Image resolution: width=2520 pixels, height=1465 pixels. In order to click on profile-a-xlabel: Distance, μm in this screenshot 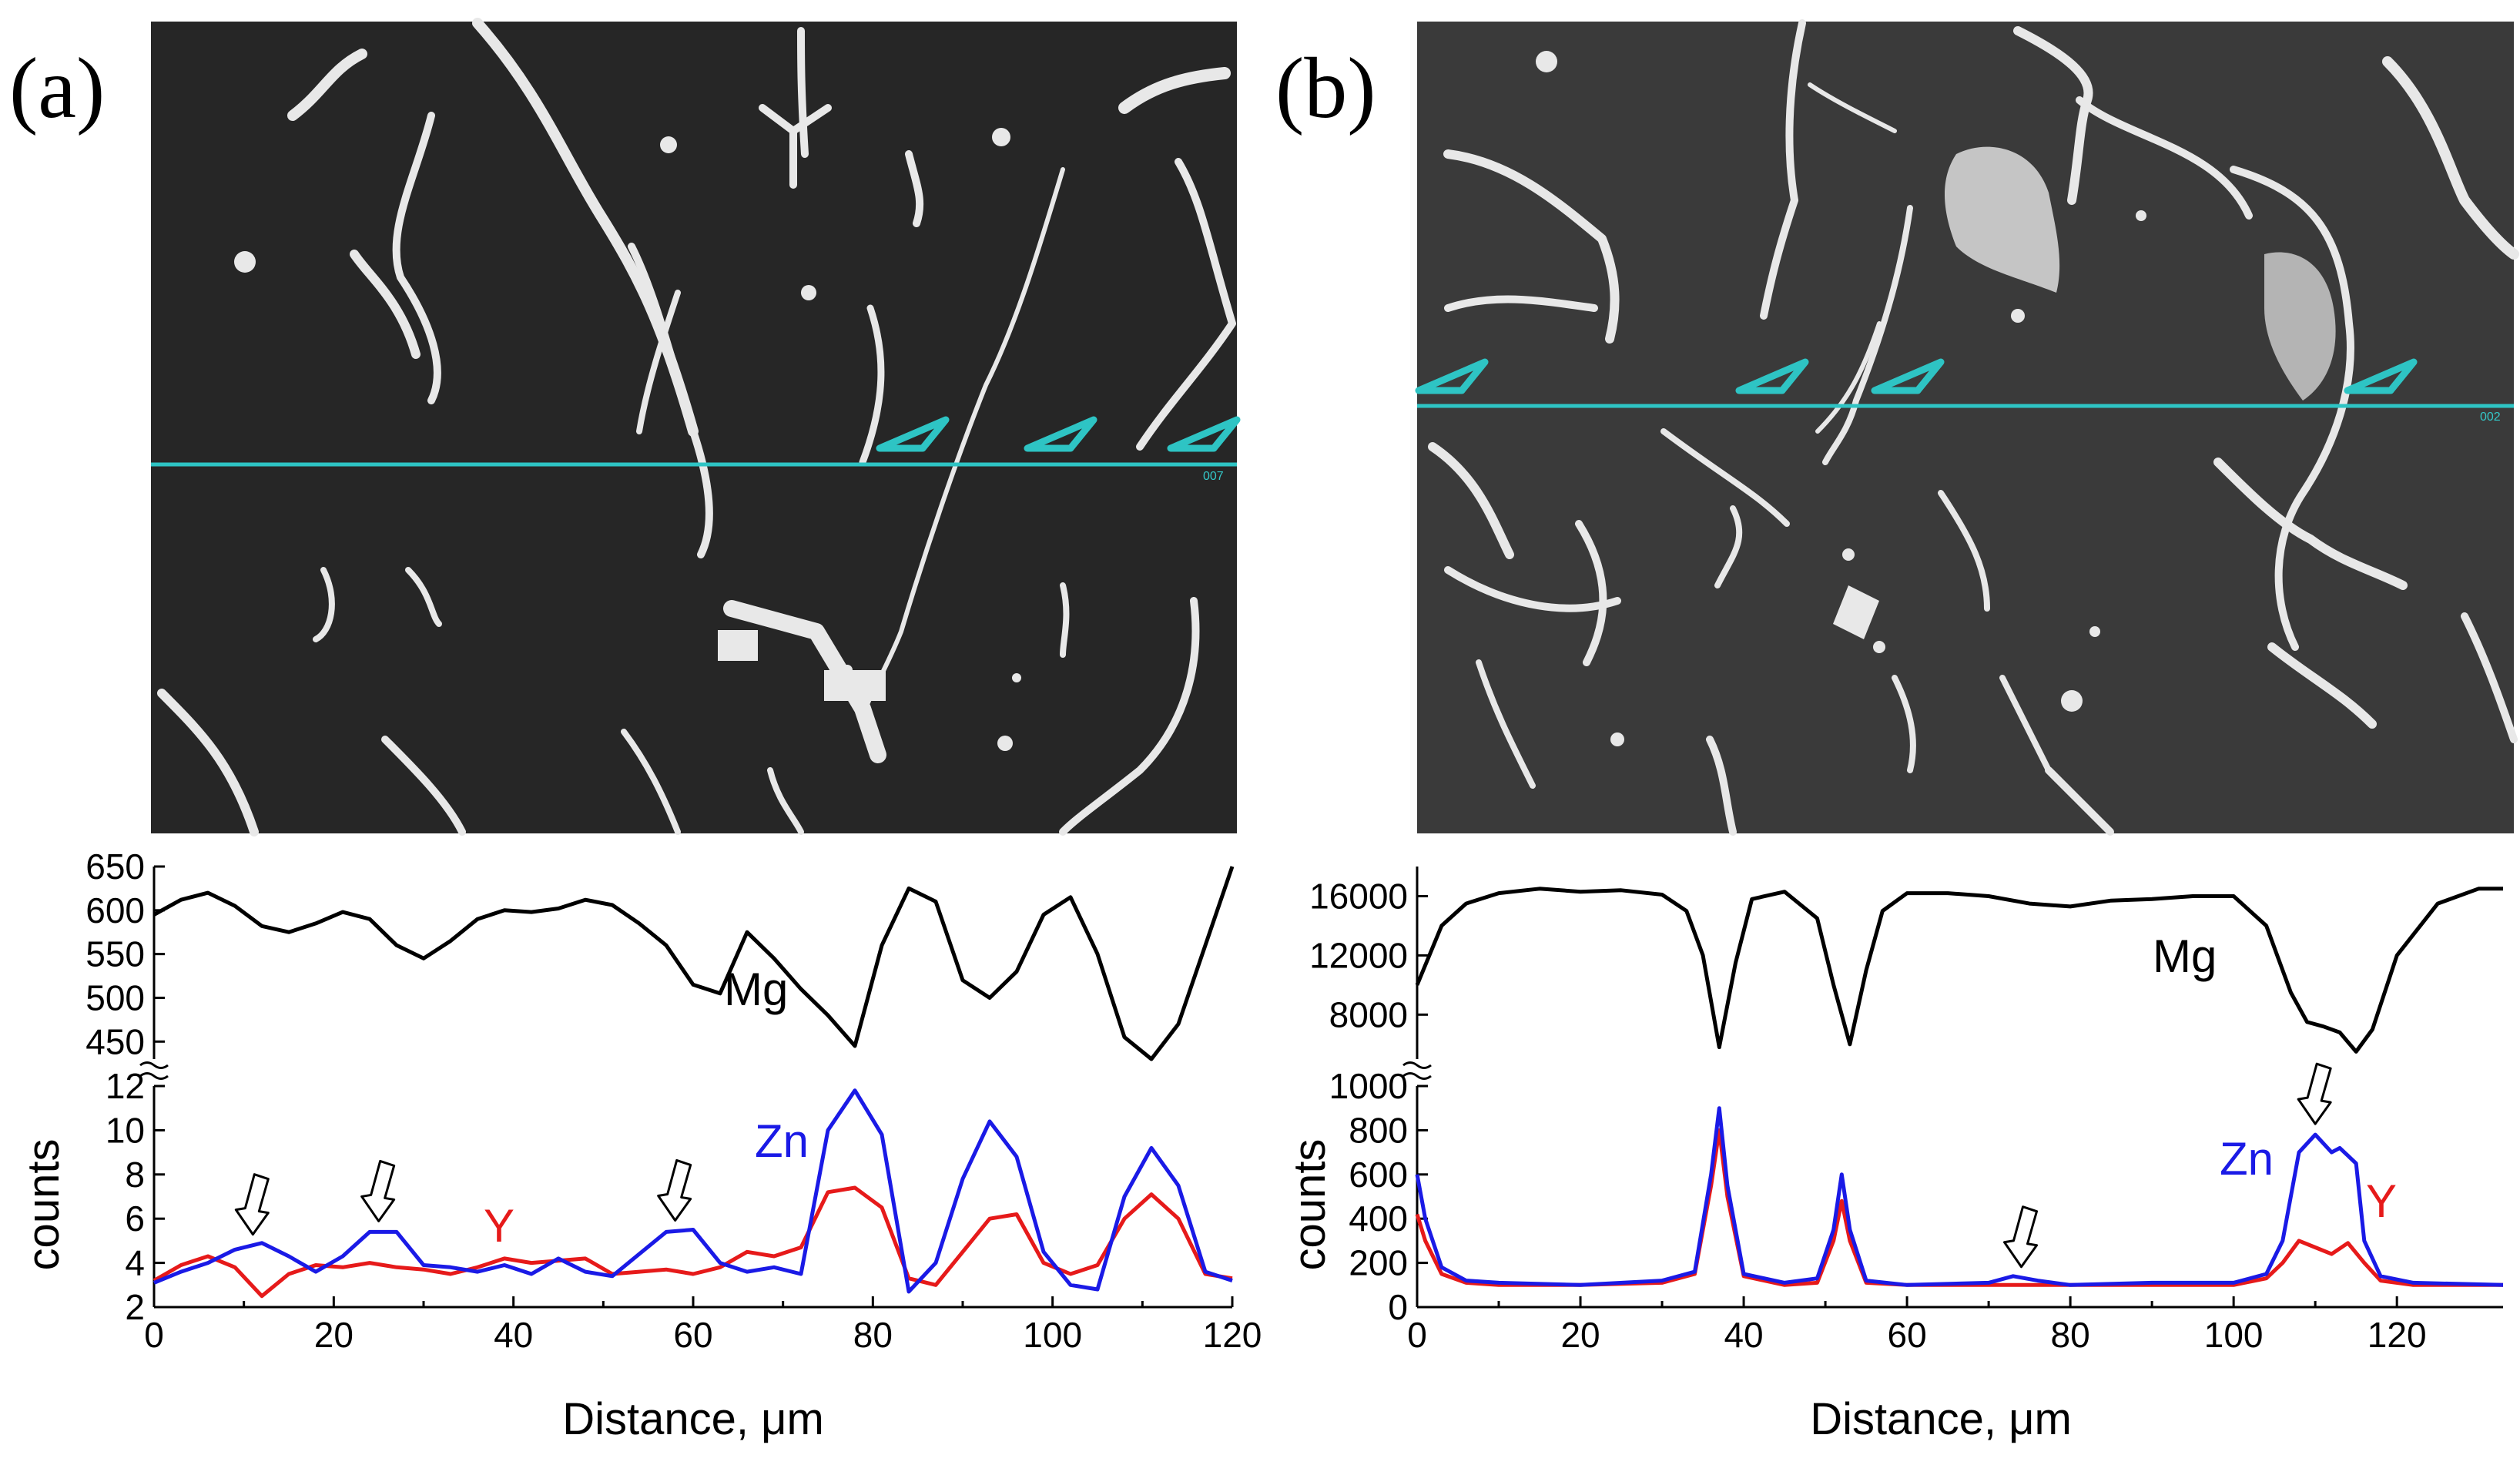, I will do `click(693, 1419)`.